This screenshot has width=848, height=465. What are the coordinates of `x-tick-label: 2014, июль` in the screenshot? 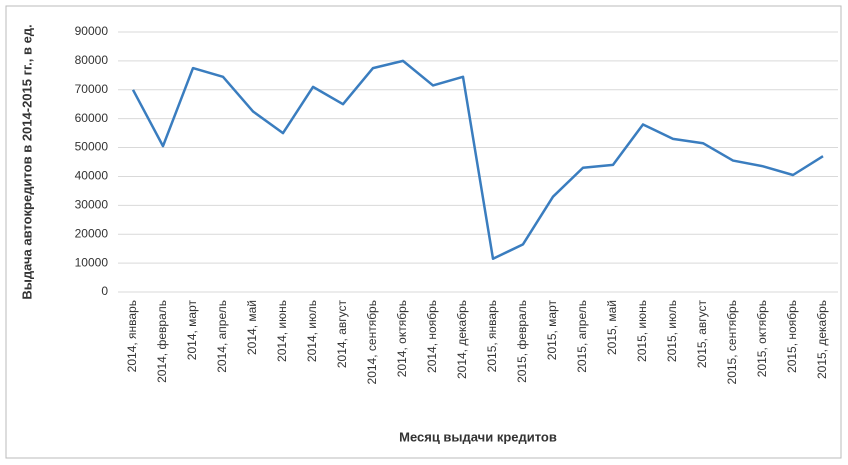 It's located at (312, 331).